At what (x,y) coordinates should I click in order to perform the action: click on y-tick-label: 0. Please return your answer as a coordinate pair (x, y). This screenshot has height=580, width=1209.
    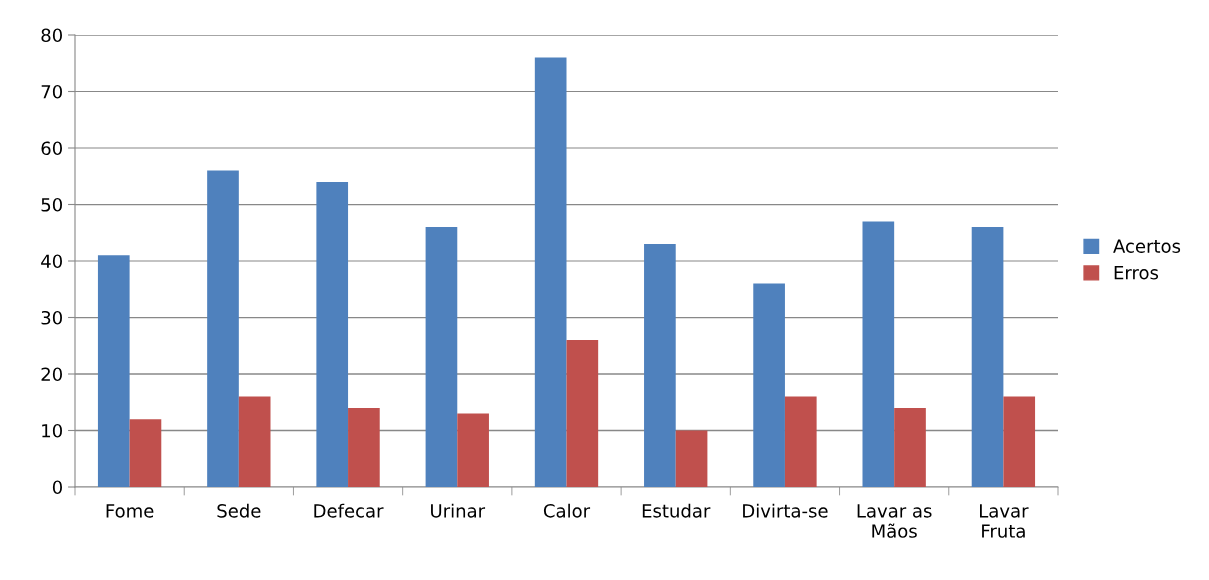
    Looking at the image, I should click on (57, 487).